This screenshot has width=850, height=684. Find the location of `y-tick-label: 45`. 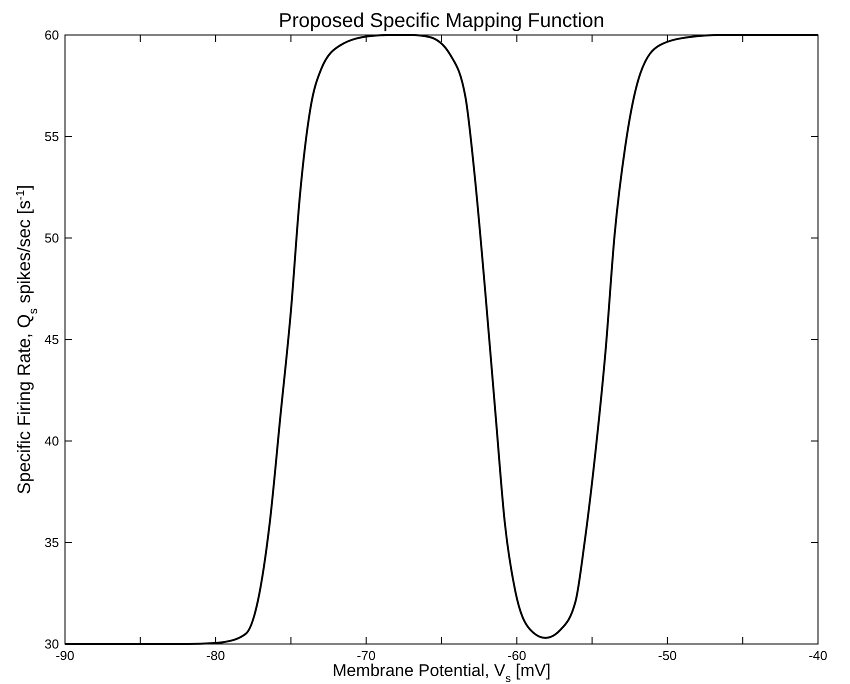

y-tick-label: 45 is located at coordinates (51, 340).